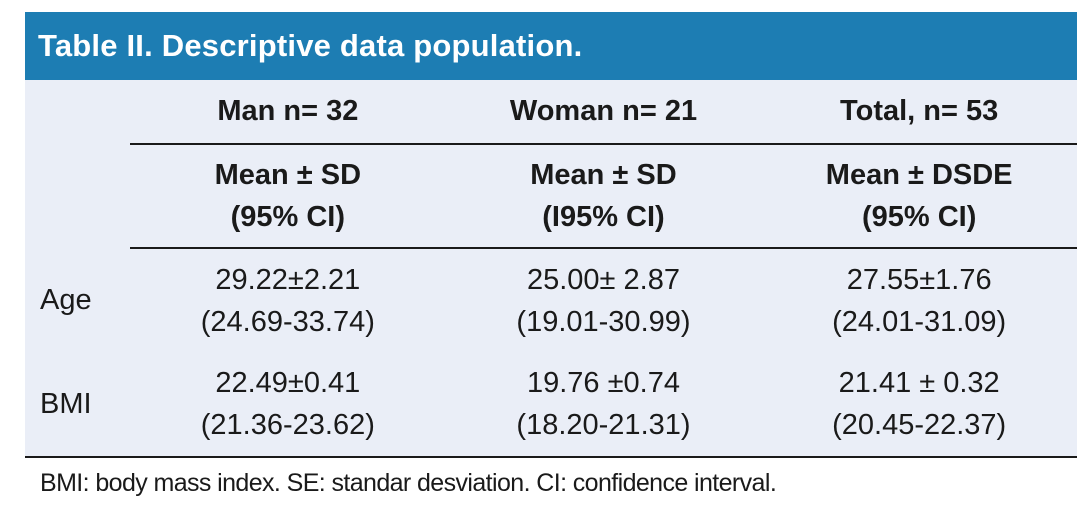 The width and height of the screenshot is (1081, 525). Describe the element at coordinates (603, 321) in the screenshot. I see `cell-age-woman-ci: (19.01-30.99)` at that location.